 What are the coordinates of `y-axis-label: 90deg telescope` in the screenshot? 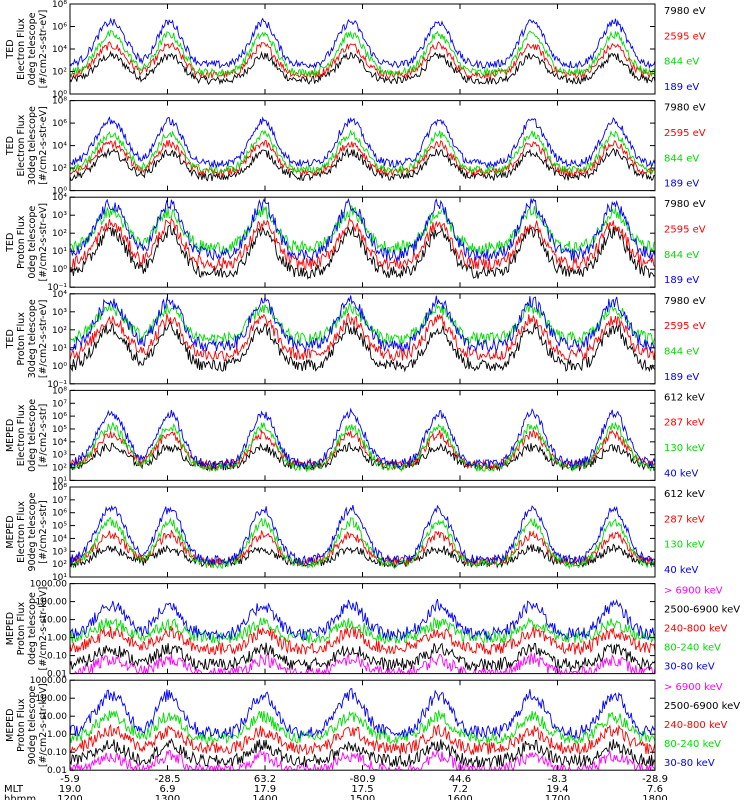 It's located at (32, 725).